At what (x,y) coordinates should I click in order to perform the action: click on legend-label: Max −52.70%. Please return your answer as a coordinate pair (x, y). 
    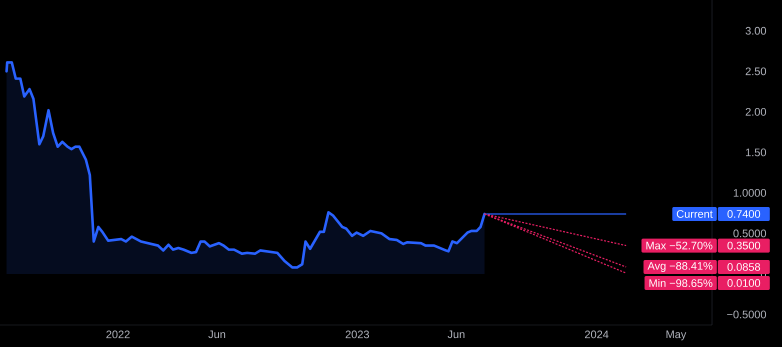
    Looking at the image, I should click on (679, 246).